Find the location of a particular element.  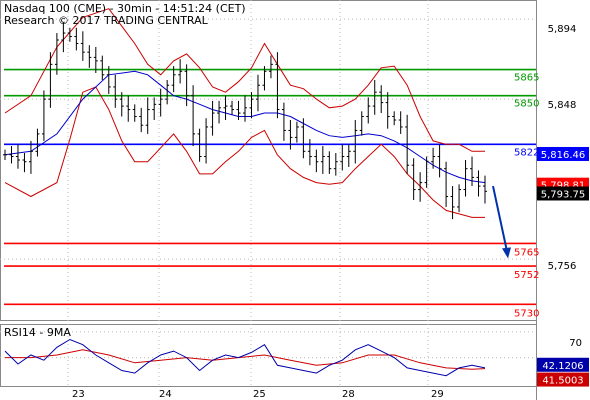

level-label: 5730 is located at coordinates (526, 313).